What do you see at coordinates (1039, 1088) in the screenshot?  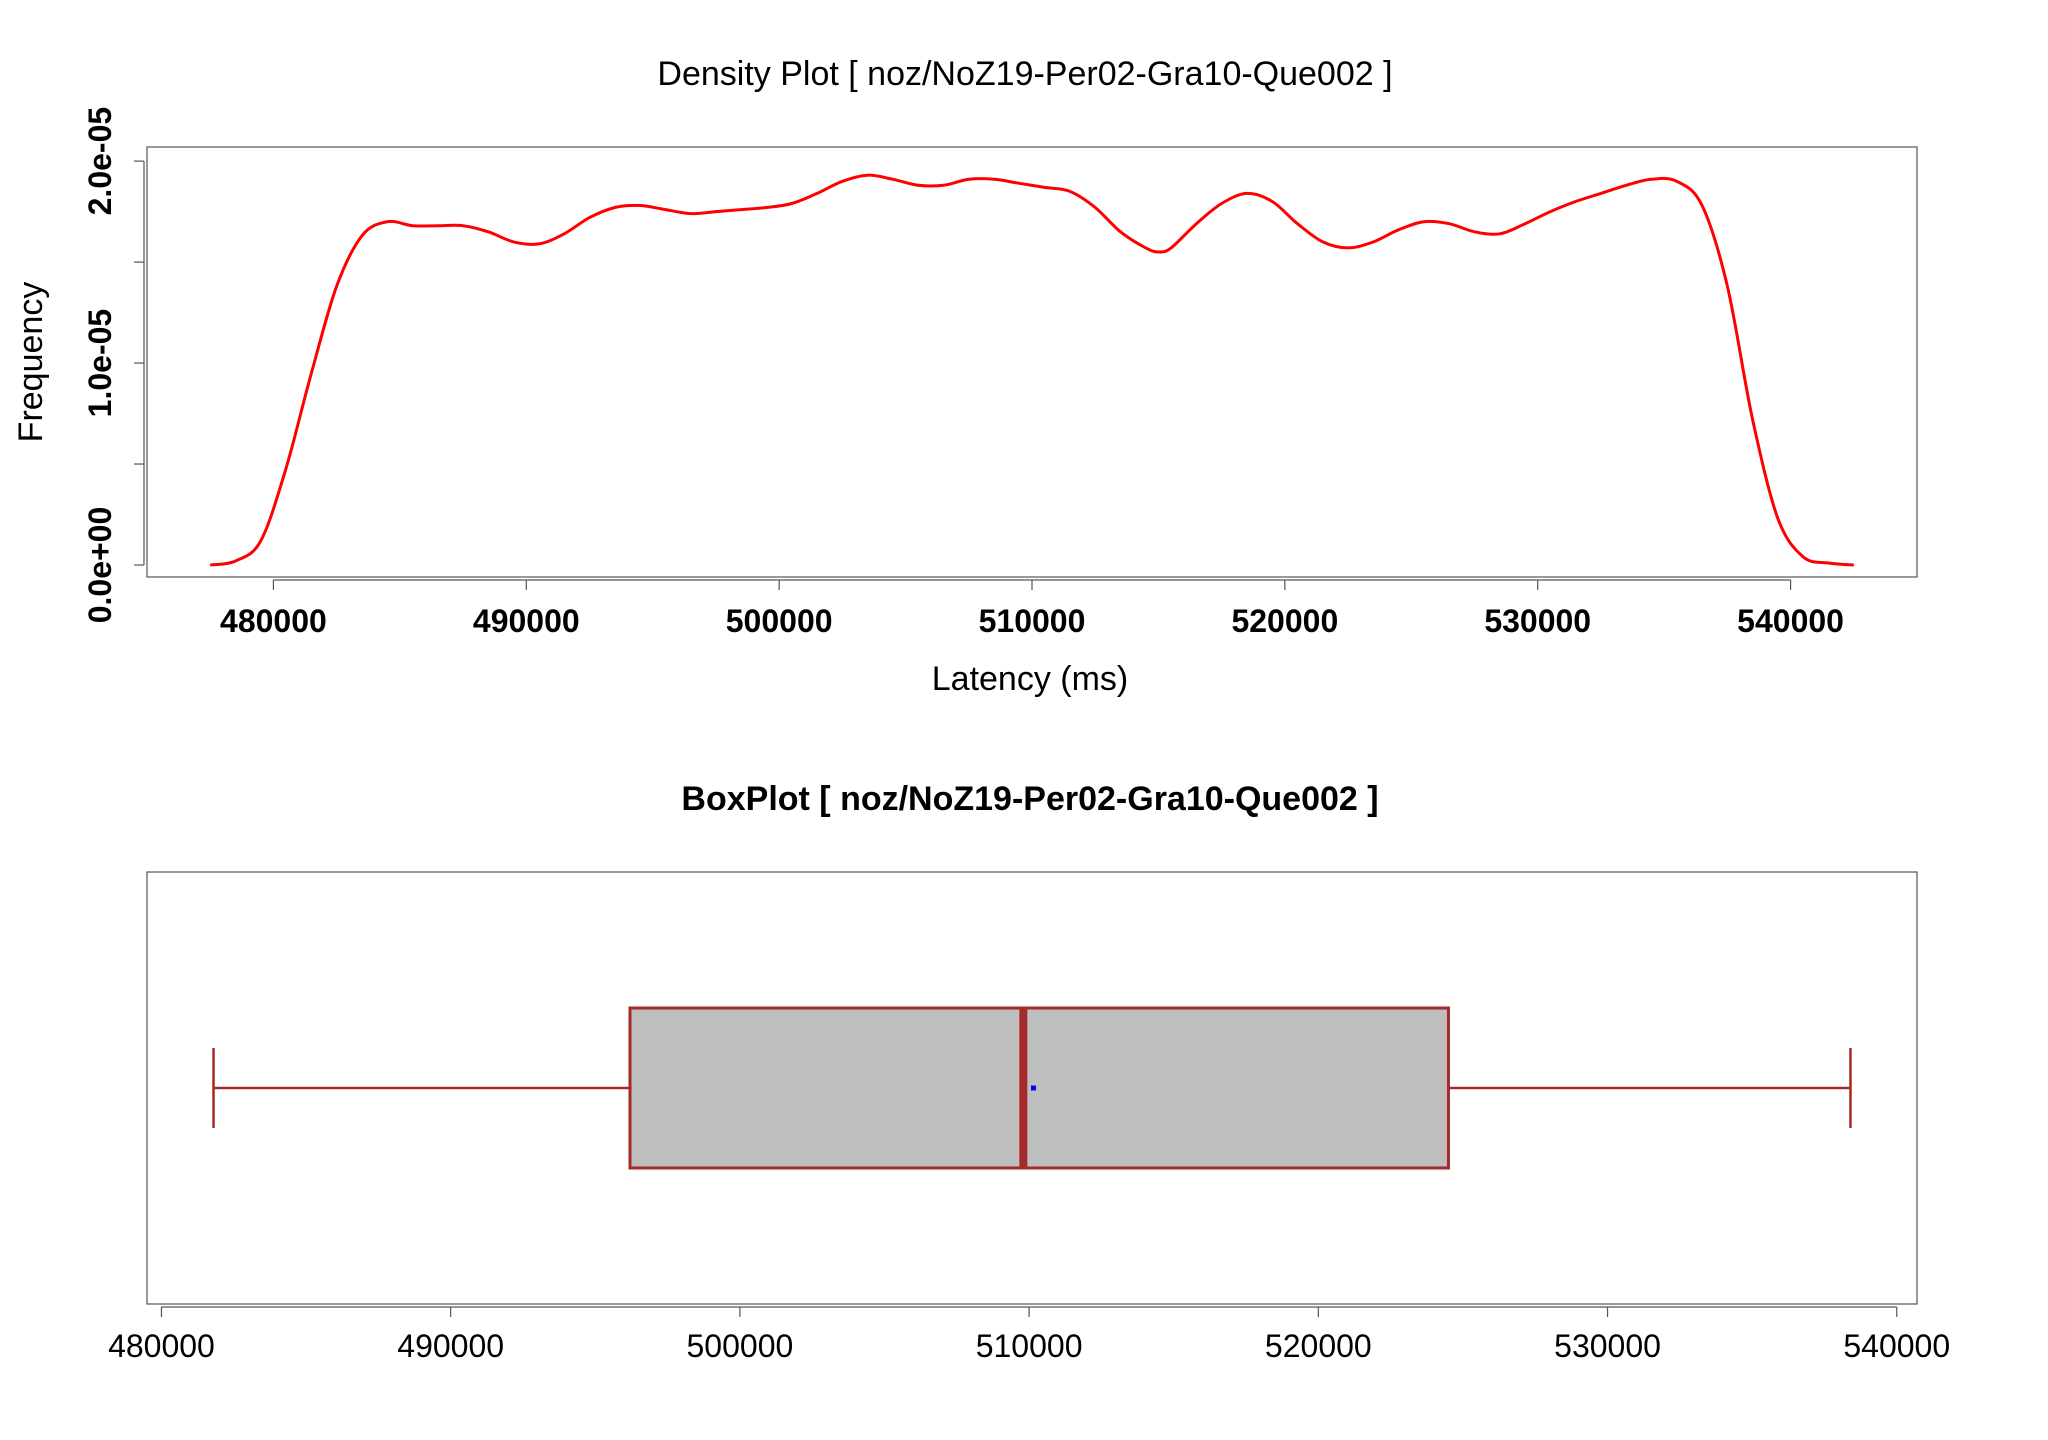 I see `interquartile-box` at bounding box center [1039, 1088].